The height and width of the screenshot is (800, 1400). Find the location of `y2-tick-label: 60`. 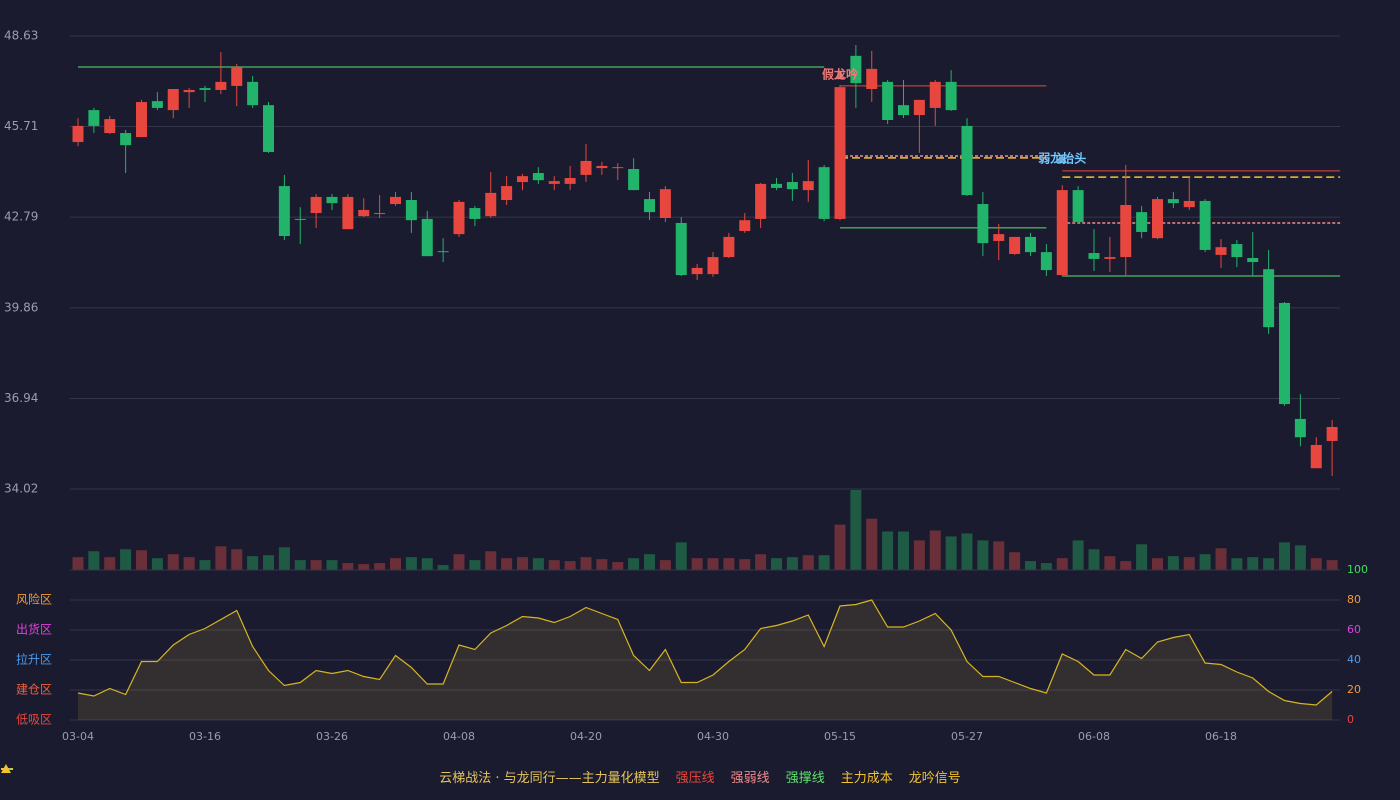

y2-tick-label: 60 is located at coordinates (1354, 629).